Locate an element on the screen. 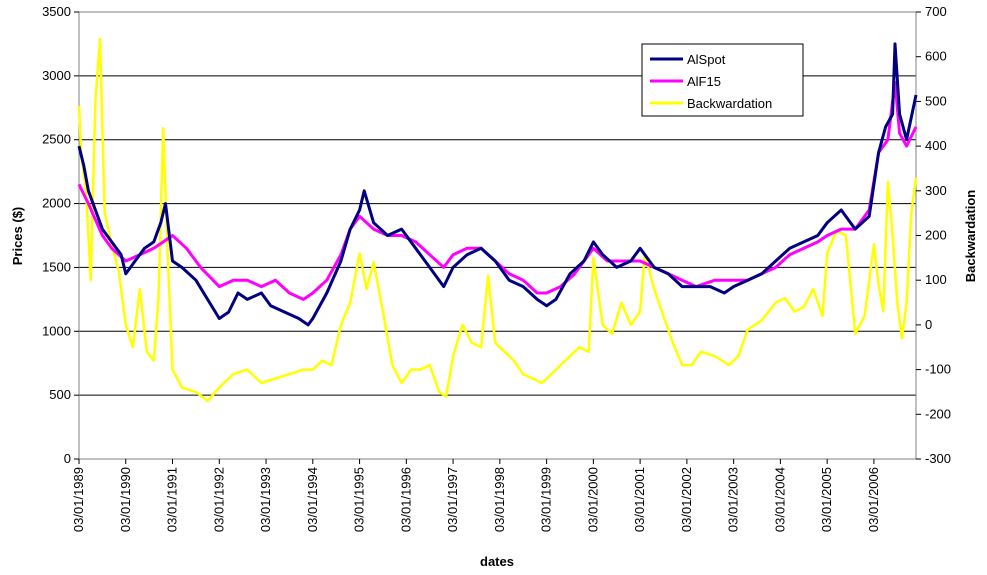  x-tick-label: 03/01/2005 is located at coordinates (826, 499).